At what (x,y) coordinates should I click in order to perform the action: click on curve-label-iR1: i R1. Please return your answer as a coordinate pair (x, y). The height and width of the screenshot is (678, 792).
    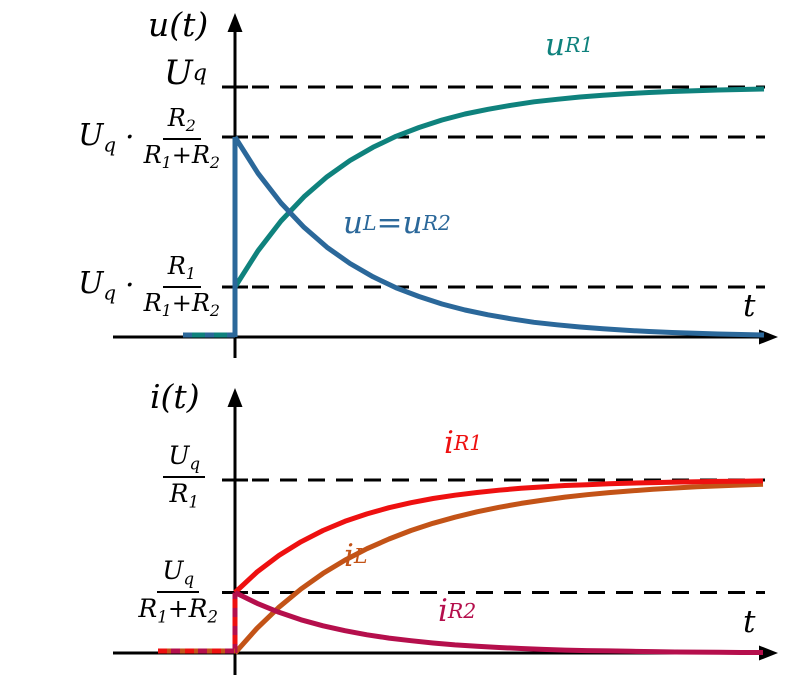
    Looking at the image, I should click on (463, 443).